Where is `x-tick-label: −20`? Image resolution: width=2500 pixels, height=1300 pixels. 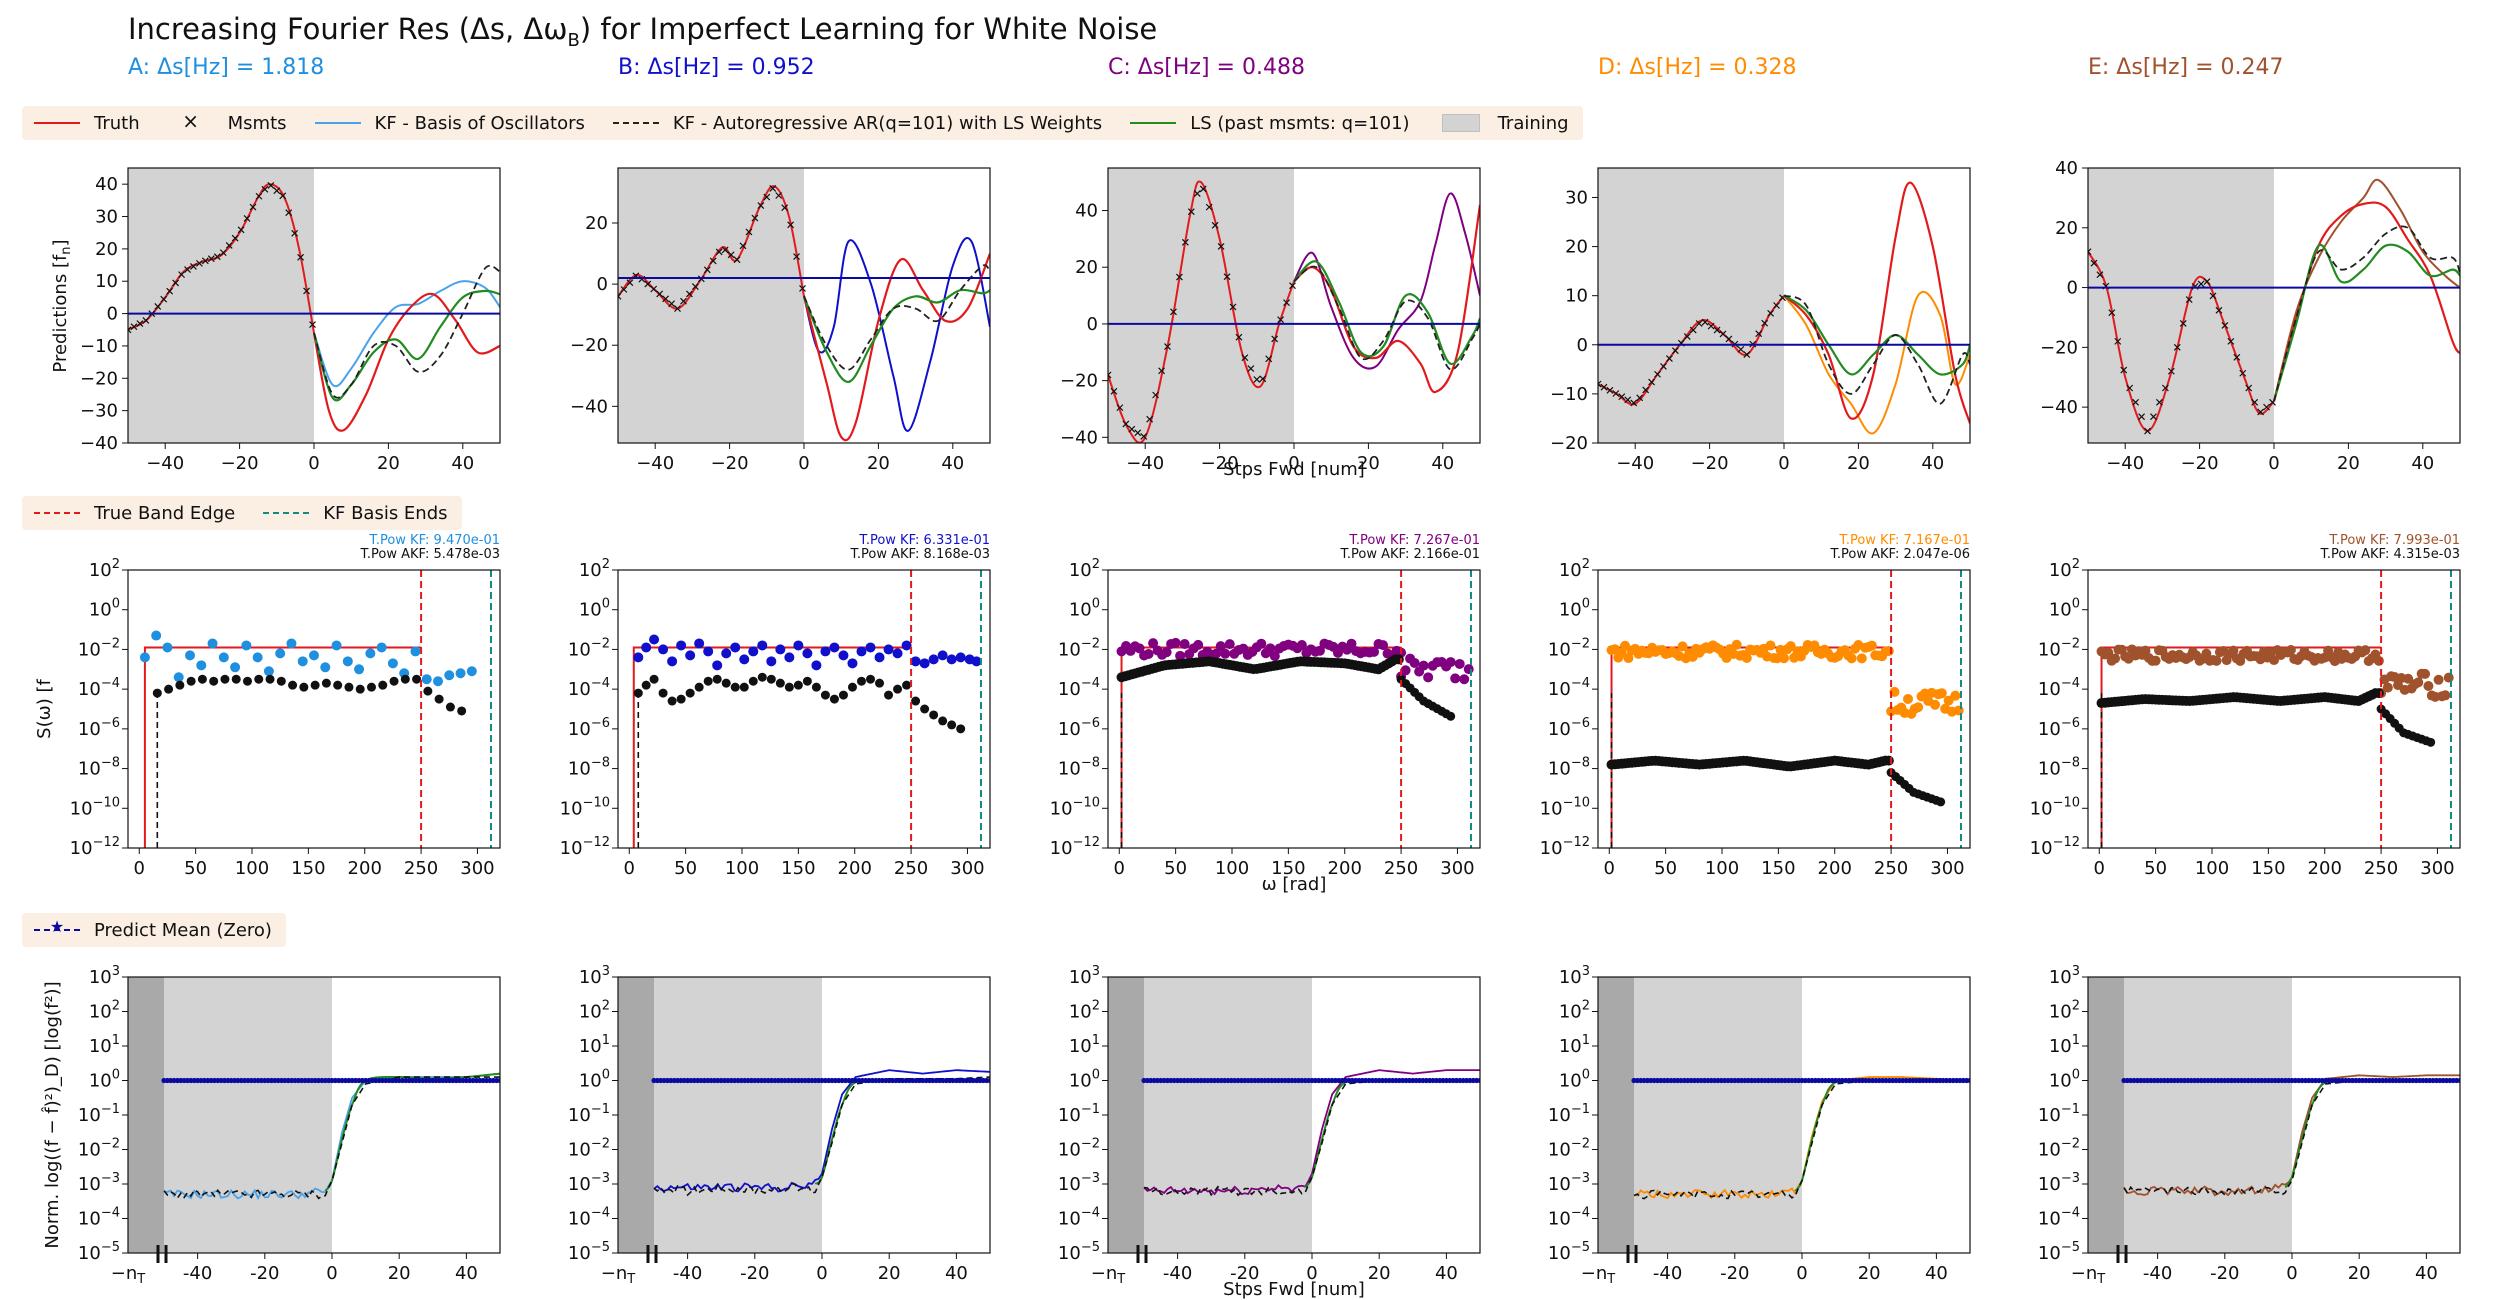 x-tick-label: −20 is located at coordinates (2200, 463).